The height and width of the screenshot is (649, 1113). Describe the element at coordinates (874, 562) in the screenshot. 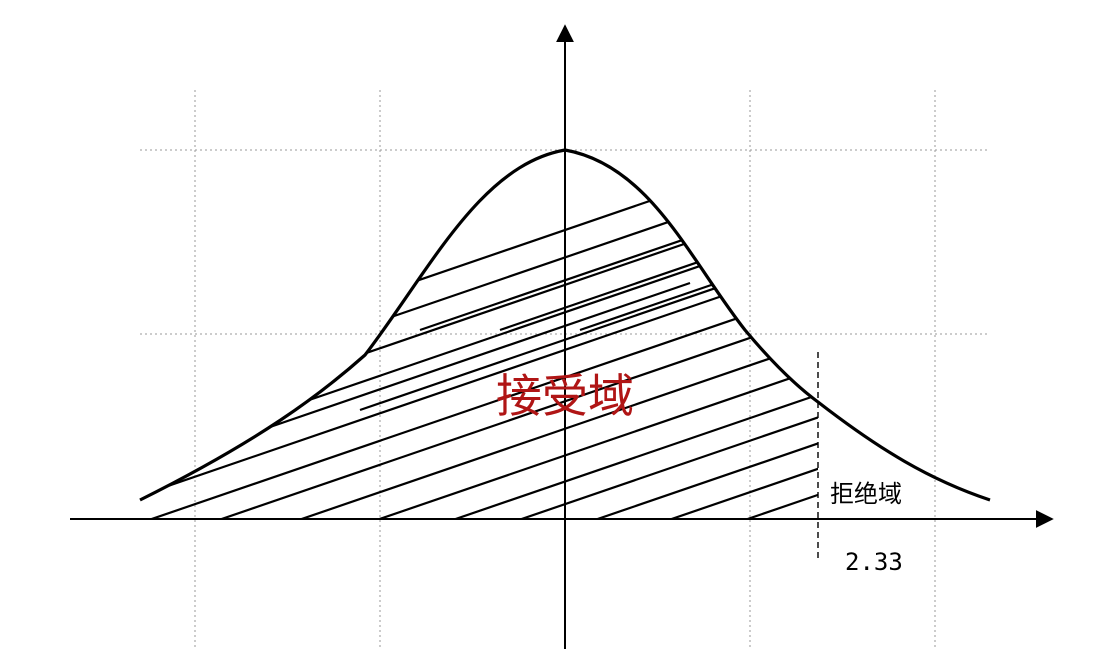

I see `critical-value-label: 2.33` at that location.